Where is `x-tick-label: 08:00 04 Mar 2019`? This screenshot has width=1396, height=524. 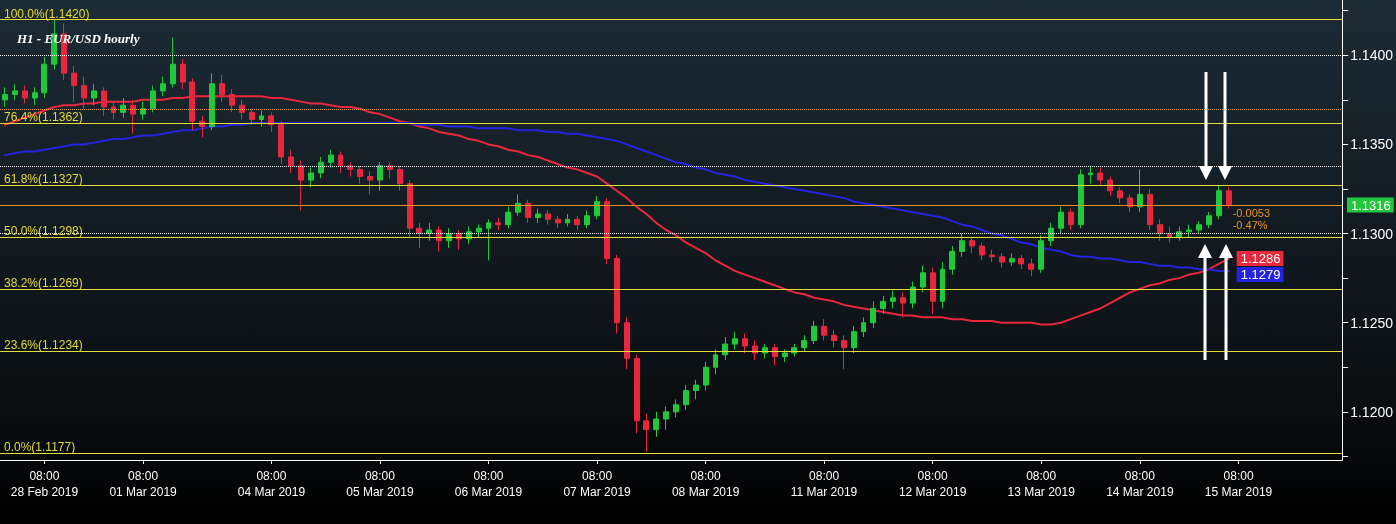 x-tick-label: 08:00 04 Mar 2019 is located at coordinates (271, 484).